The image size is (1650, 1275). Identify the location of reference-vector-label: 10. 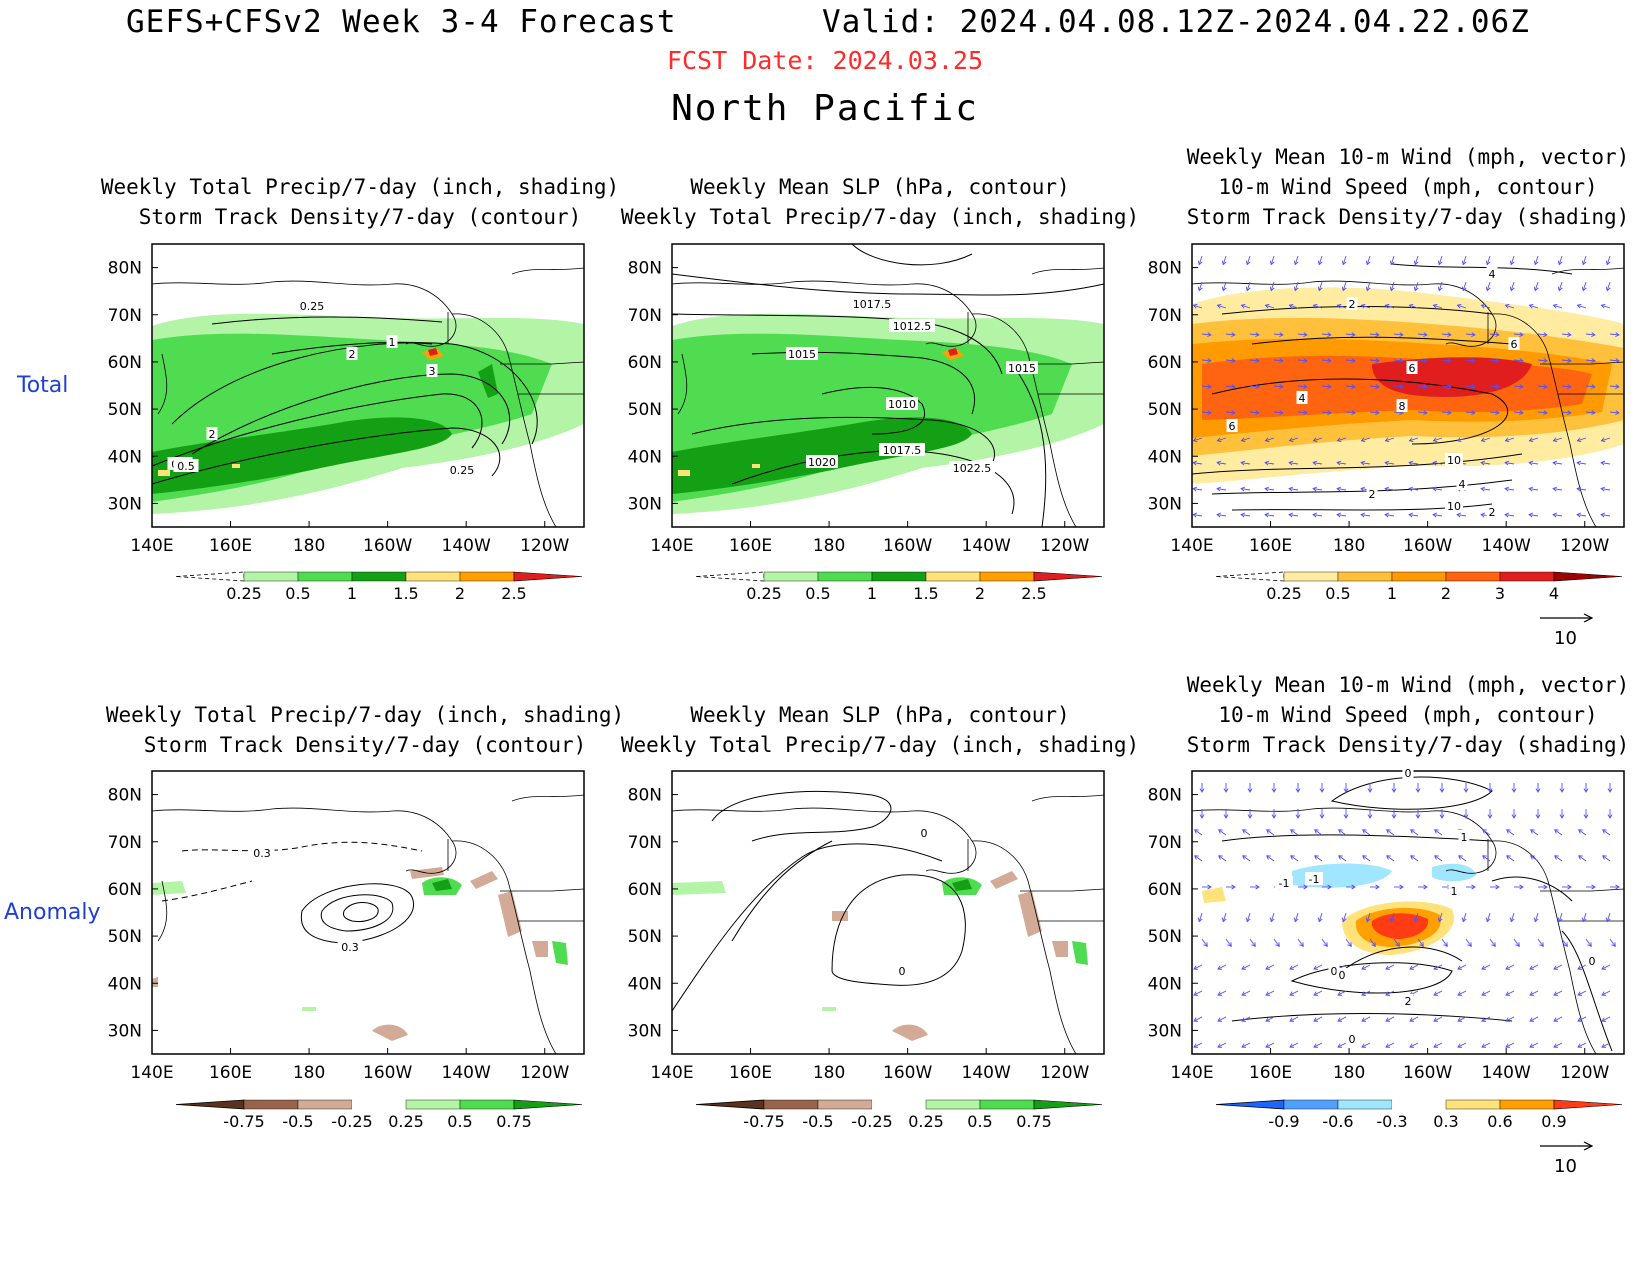
(1565, 638).